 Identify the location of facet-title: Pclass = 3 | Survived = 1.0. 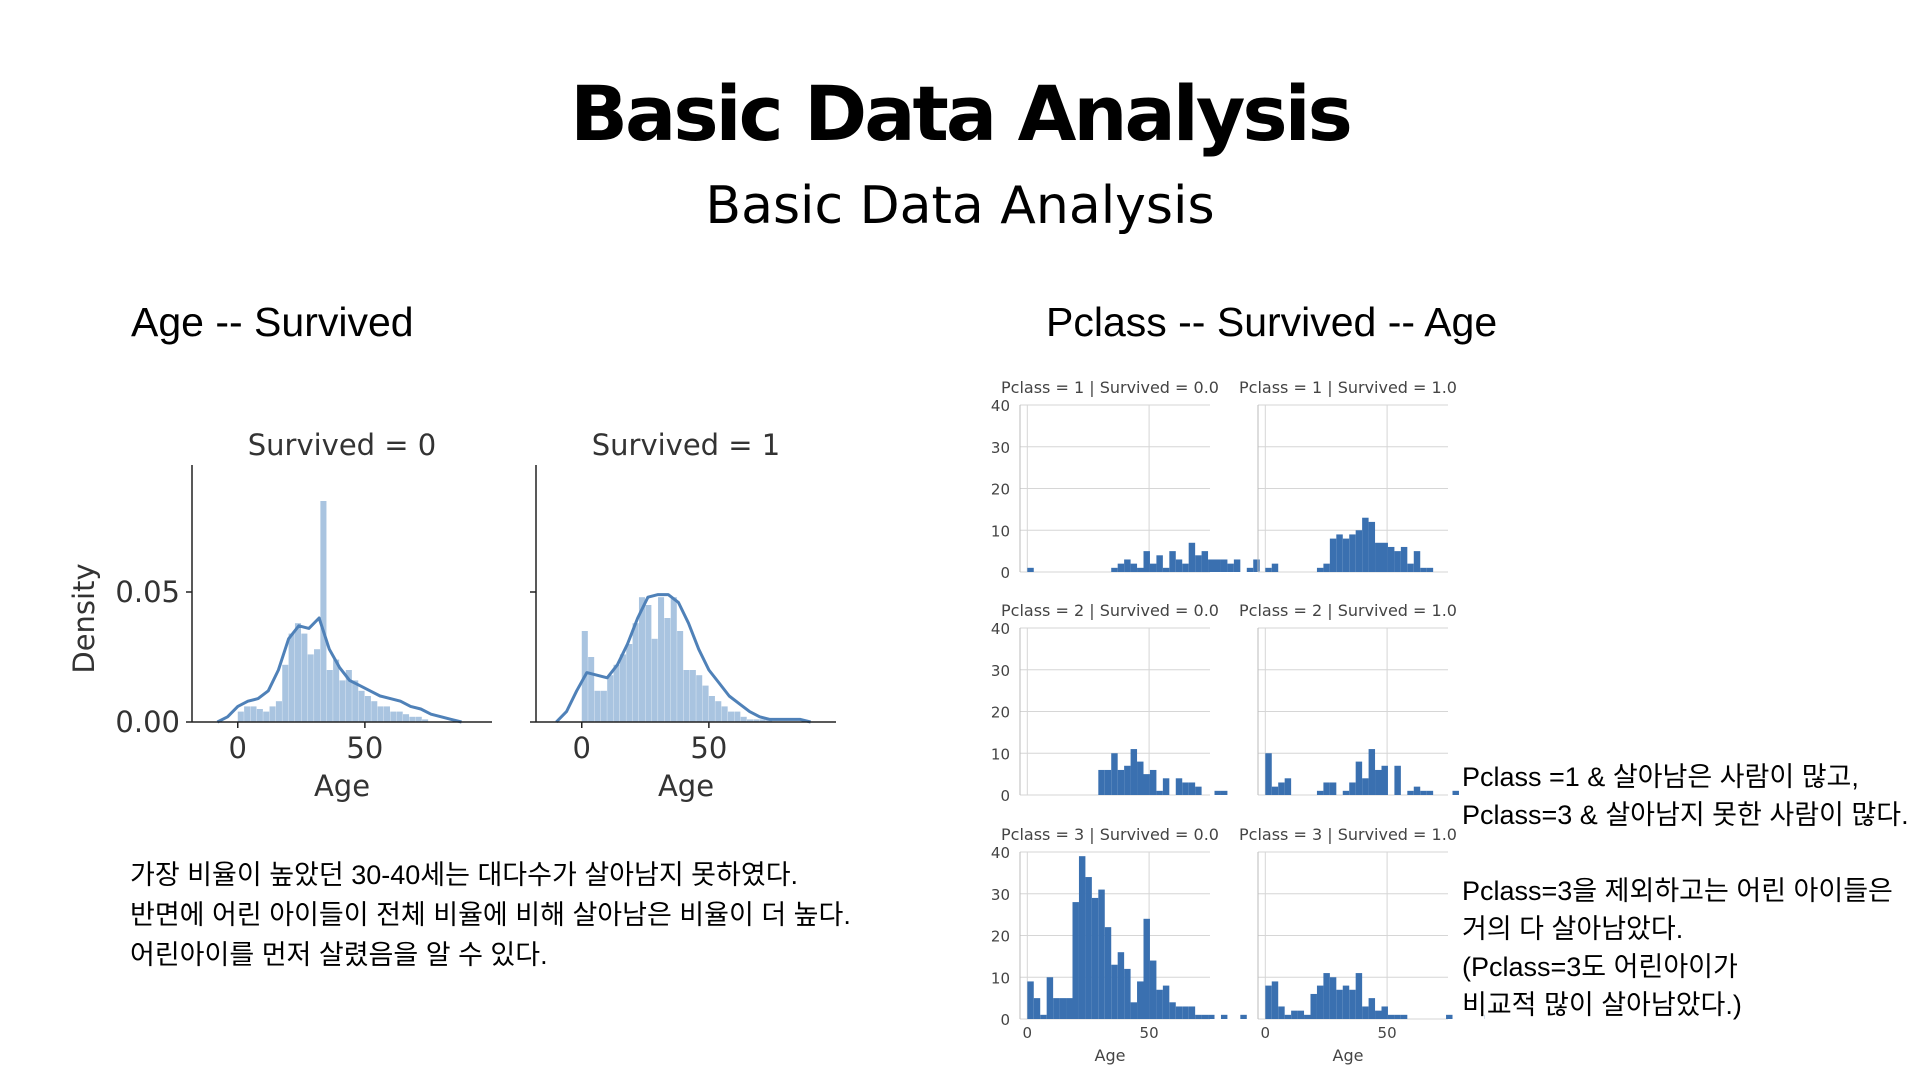
(1348, 834).